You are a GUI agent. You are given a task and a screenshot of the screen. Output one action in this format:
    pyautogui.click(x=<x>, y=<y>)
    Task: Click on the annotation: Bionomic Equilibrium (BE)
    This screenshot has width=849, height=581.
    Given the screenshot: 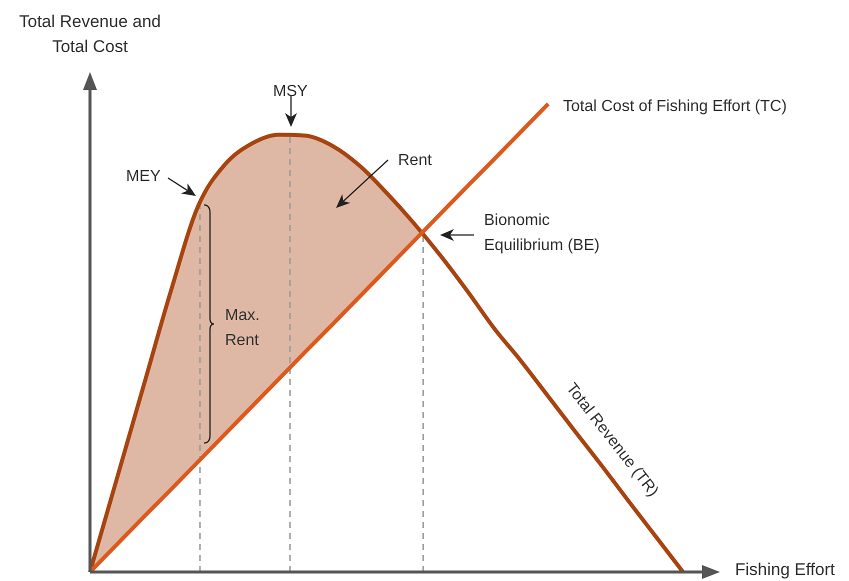 What is the action you would take?
    pyautogui.click(x=542, y=233)
    